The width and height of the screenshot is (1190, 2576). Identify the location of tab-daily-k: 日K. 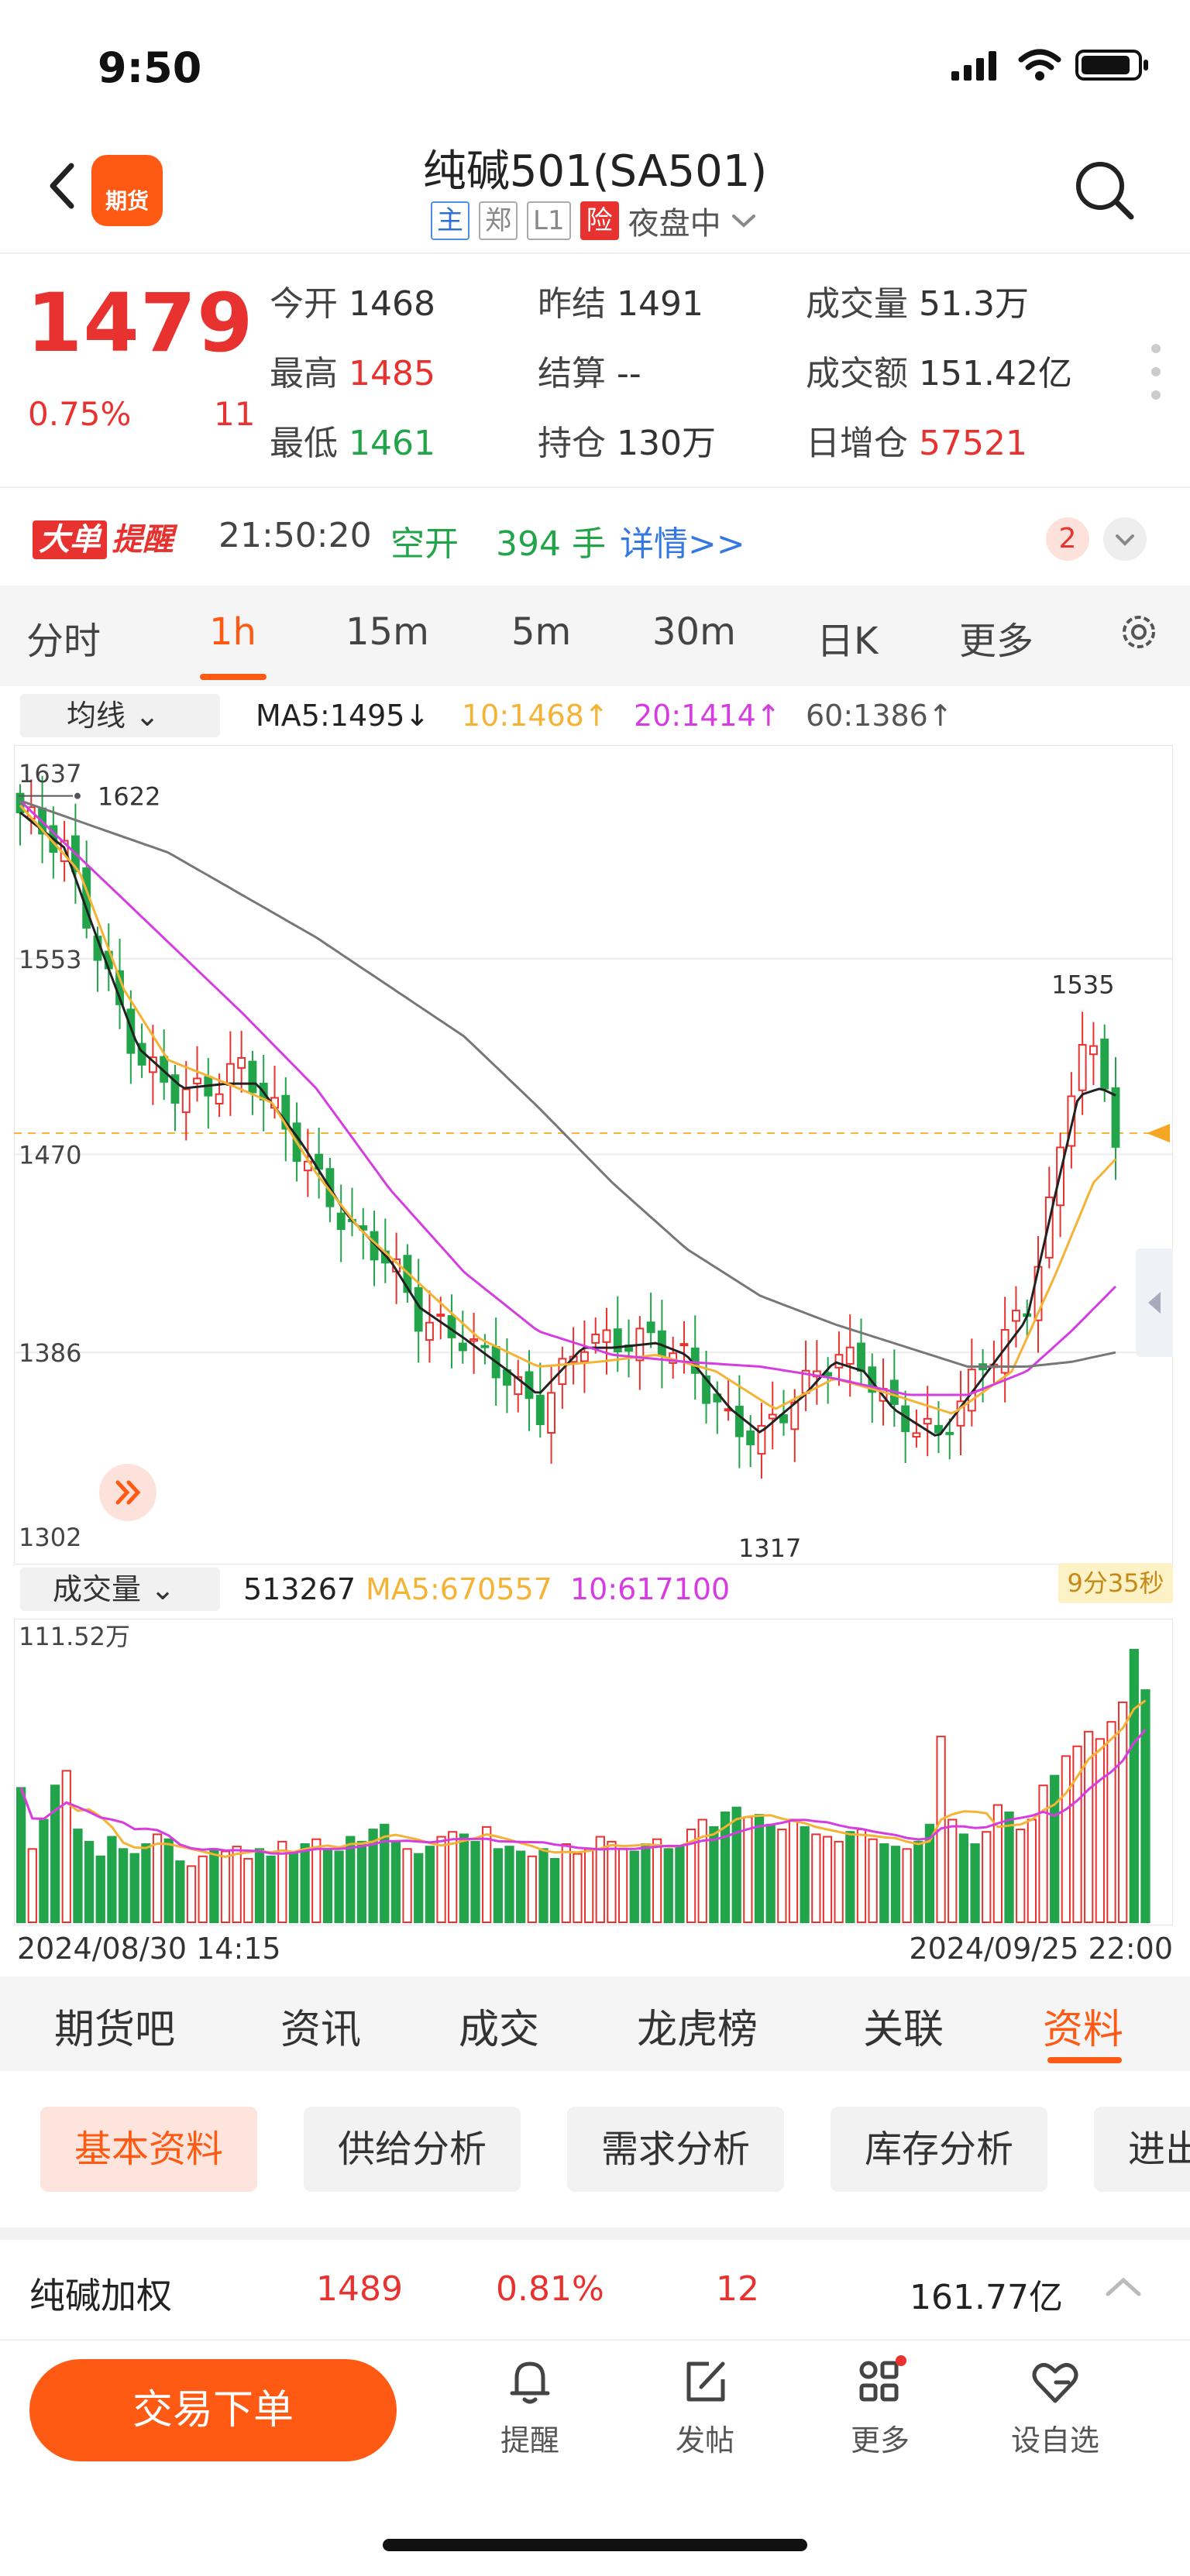
(848, 641).